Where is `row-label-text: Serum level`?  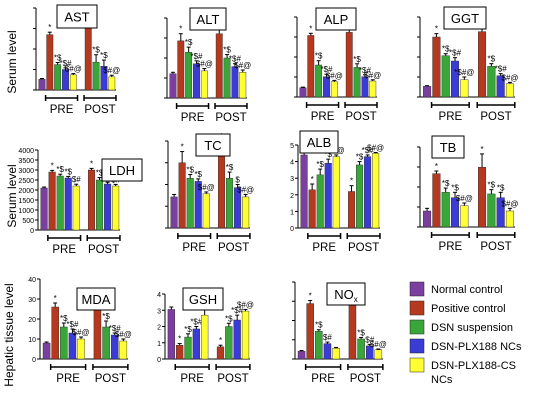
row-label-text: Serum level is located at coordinates (12, 195).